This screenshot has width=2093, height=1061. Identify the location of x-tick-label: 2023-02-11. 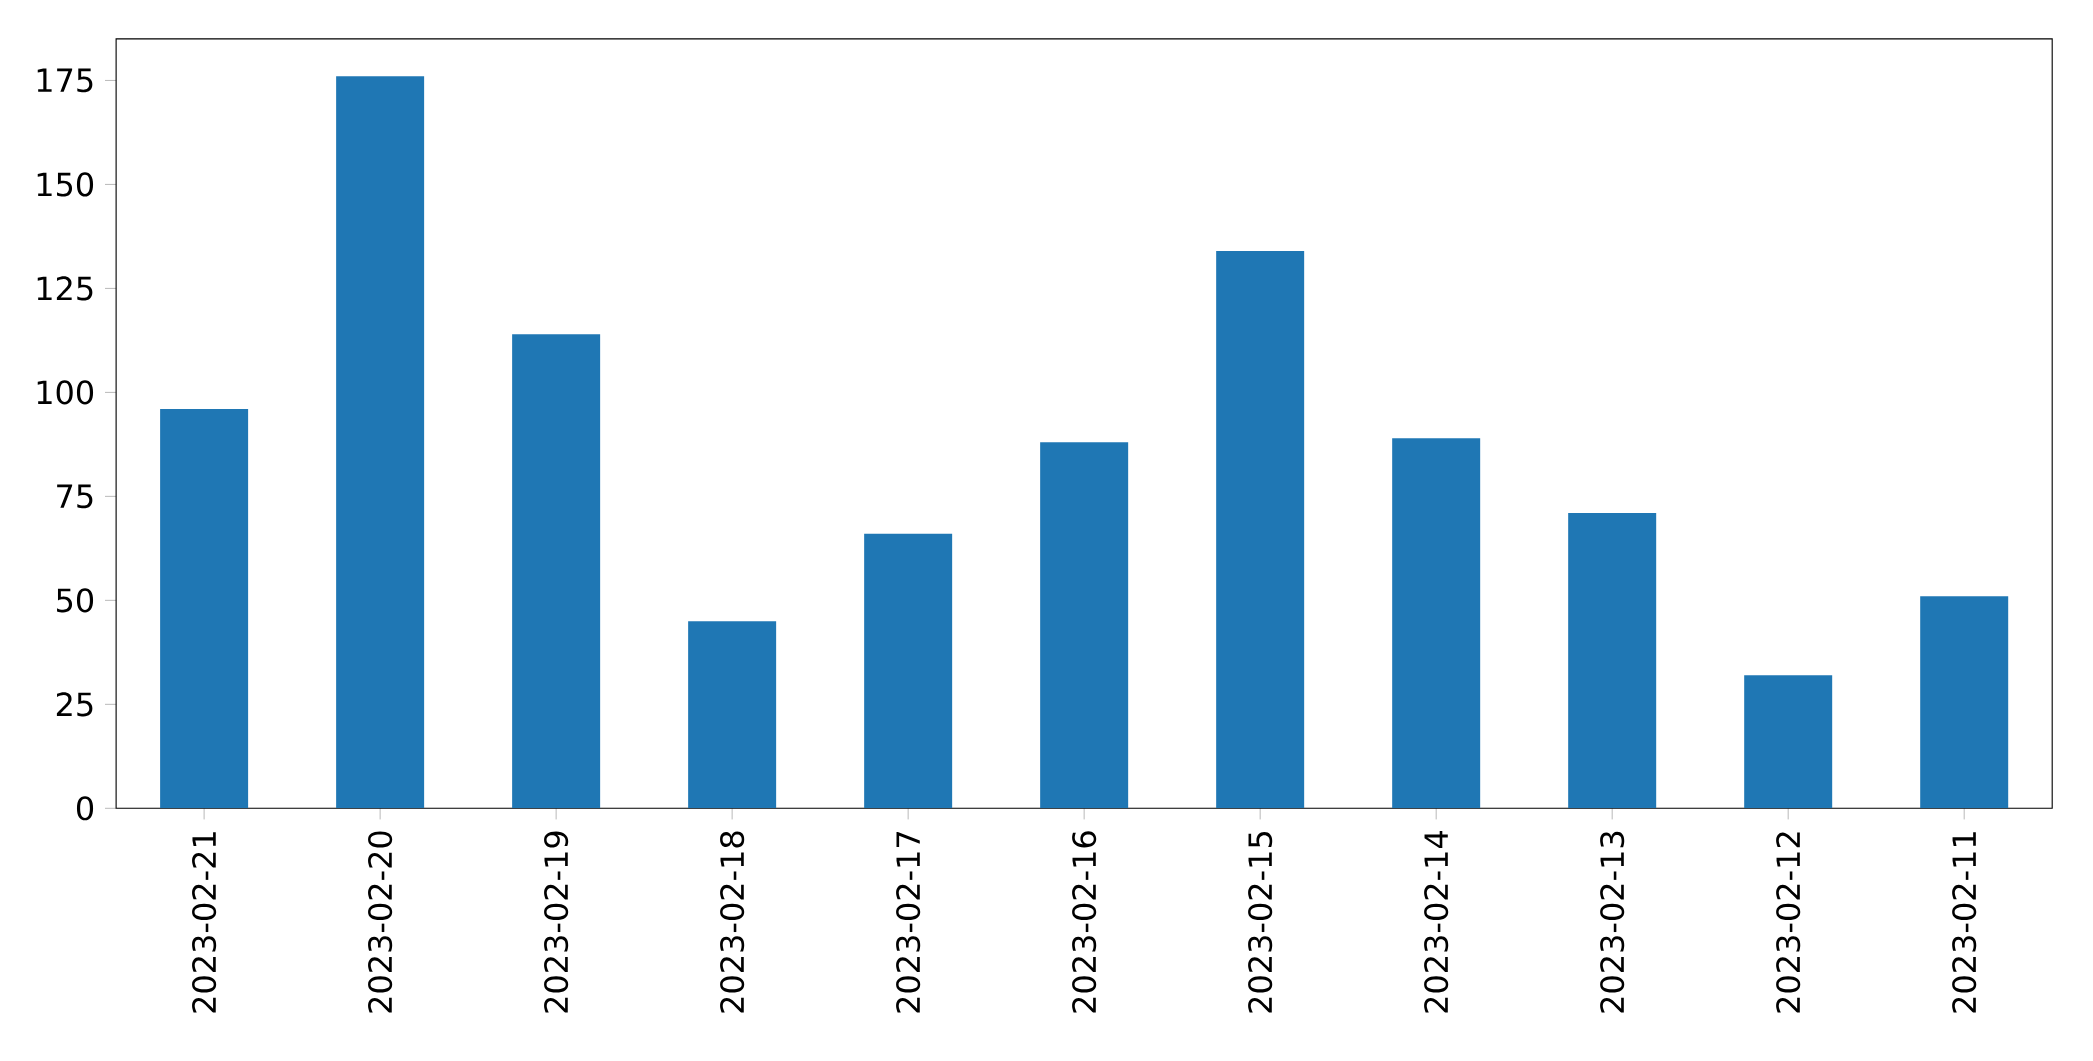
(1964, 922).